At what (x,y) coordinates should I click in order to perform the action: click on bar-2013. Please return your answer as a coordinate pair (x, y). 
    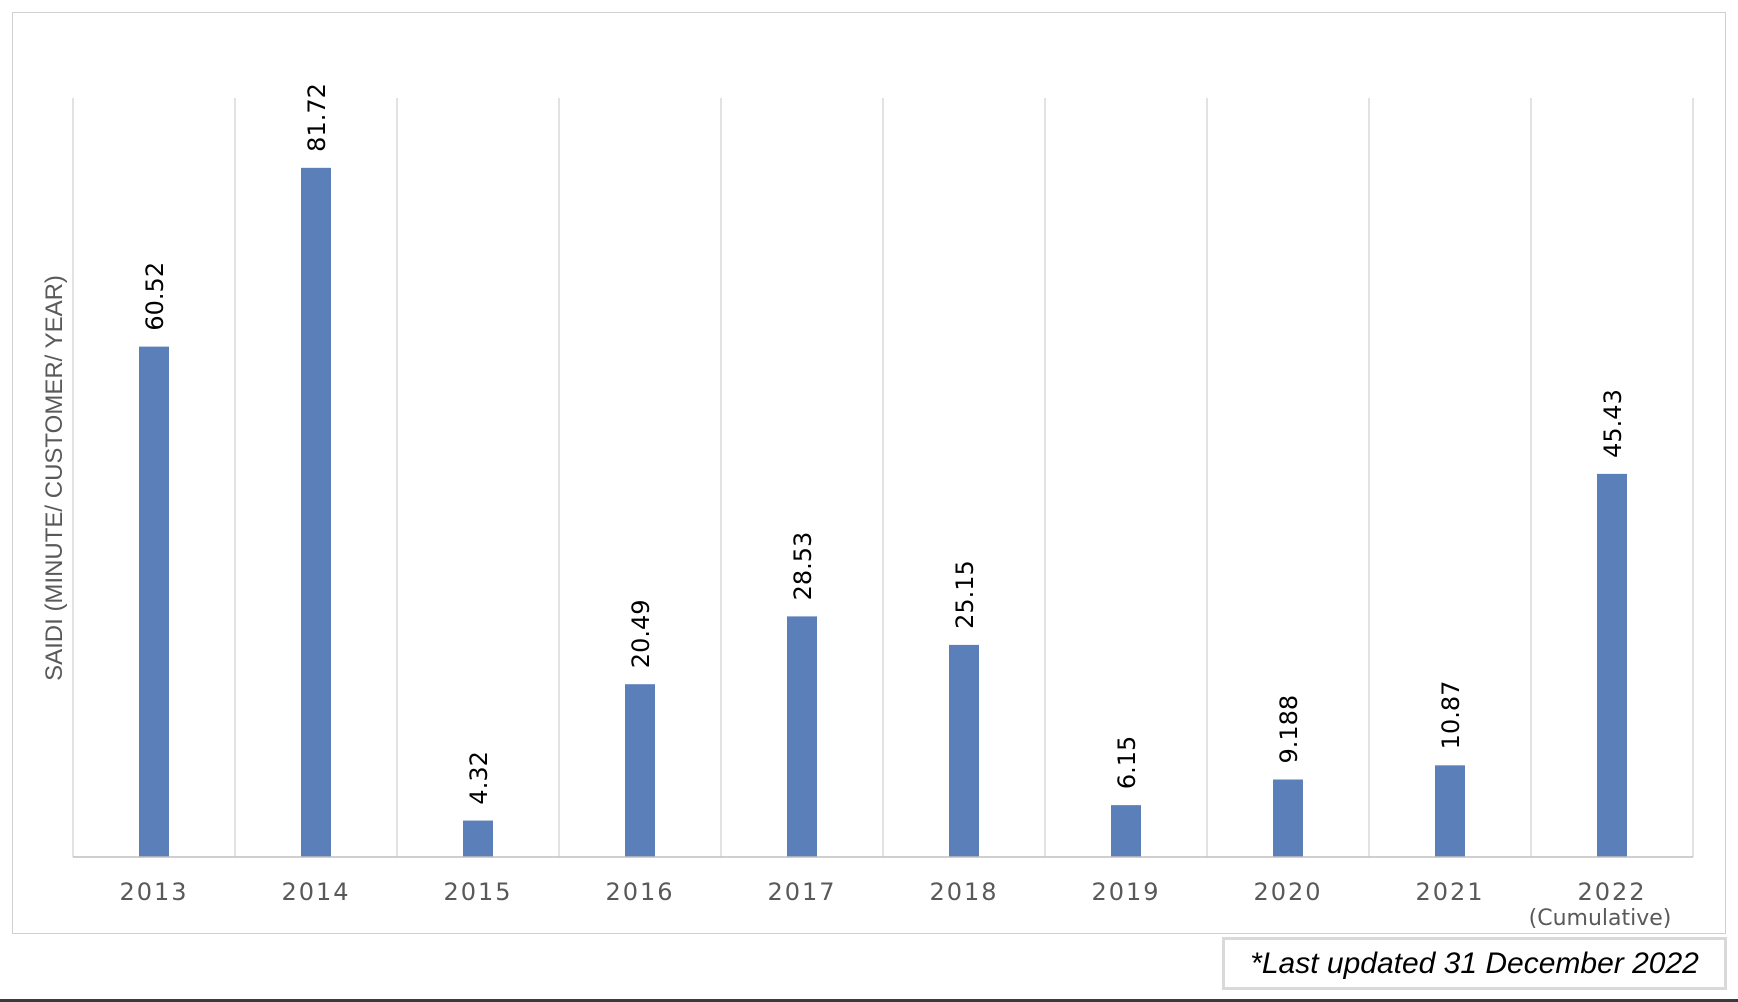
    Looking at the image, I should click on (154, 601).